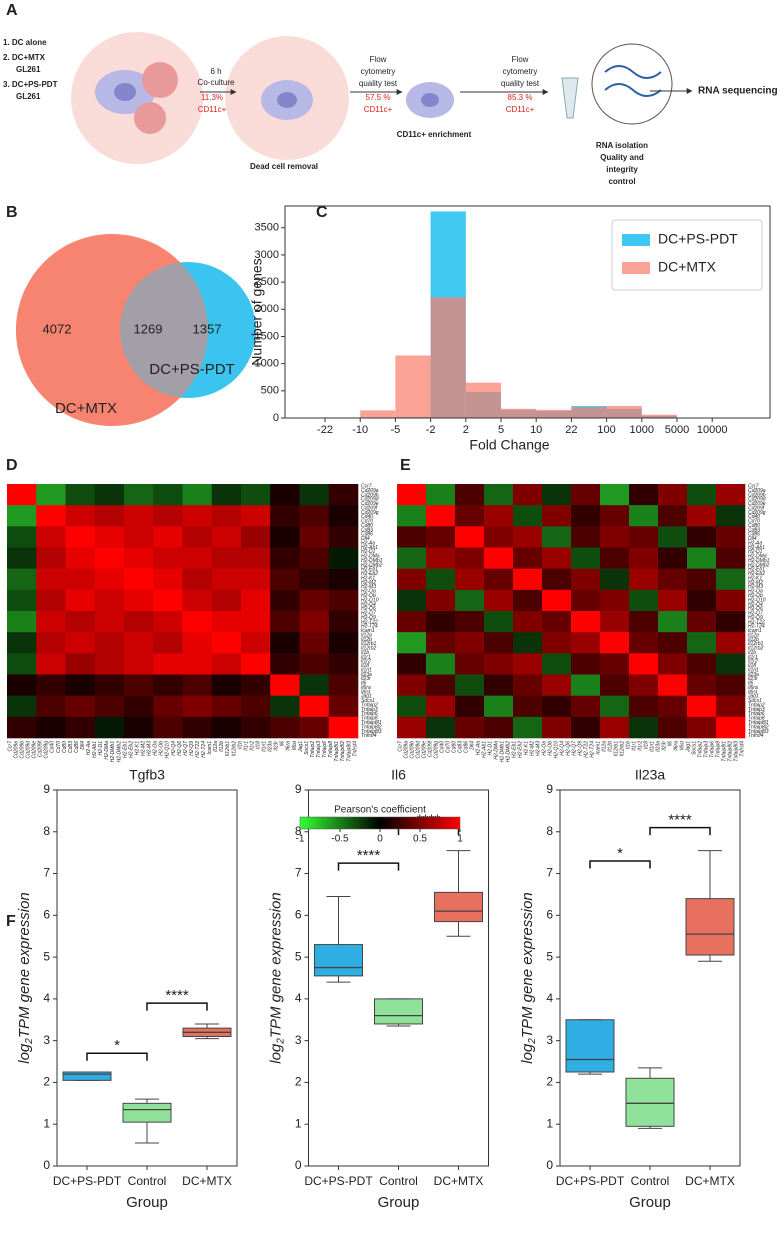  Describe the element at coordinates (586, 749) in the screenshot. I see `col-label: H2-T22` at that location.